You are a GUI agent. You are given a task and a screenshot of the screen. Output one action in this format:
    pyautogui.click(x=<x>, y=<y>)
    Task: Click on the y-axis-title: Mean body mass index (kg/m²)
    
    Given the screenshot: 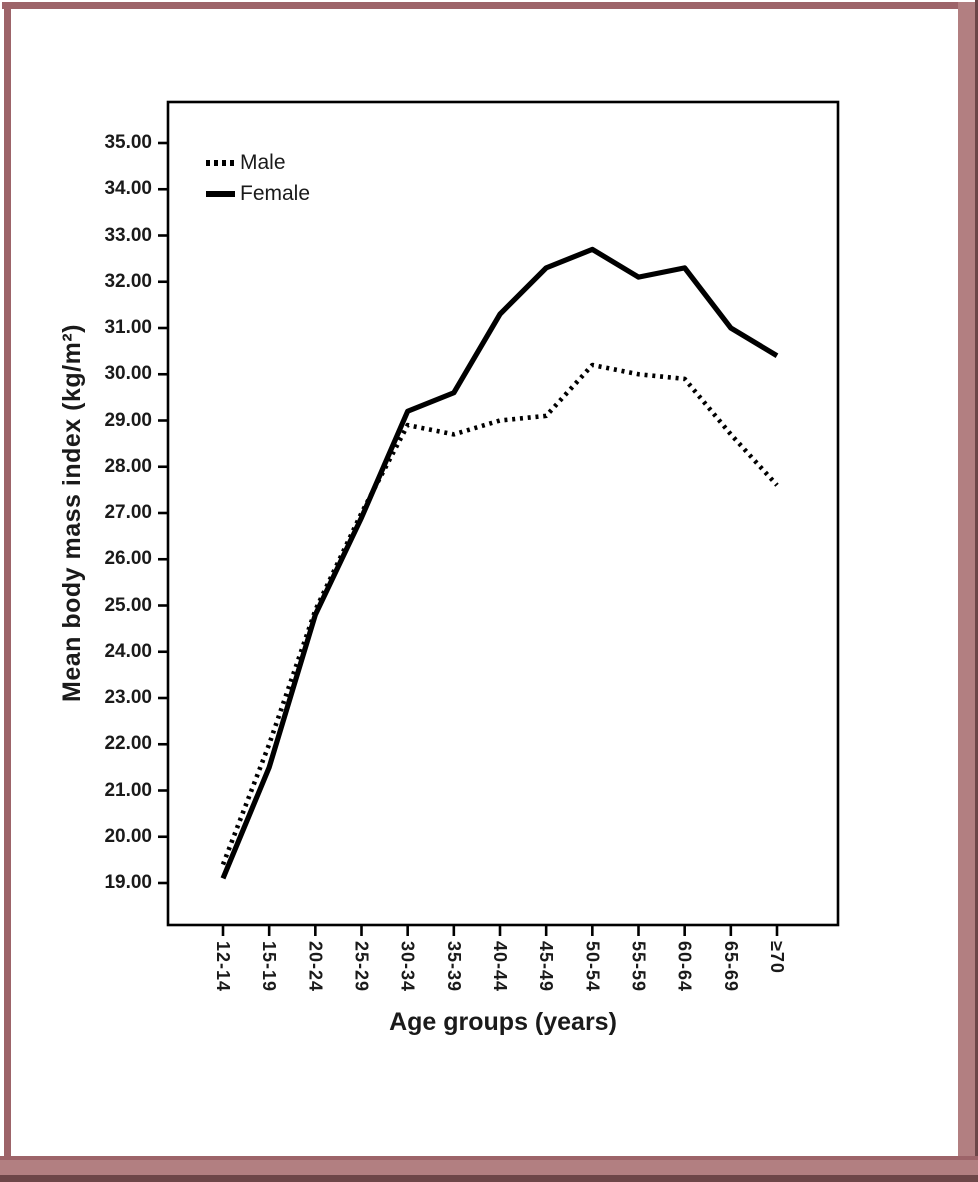 What is the action you would take?
    pyautogui.click(x=72, y=513)
    